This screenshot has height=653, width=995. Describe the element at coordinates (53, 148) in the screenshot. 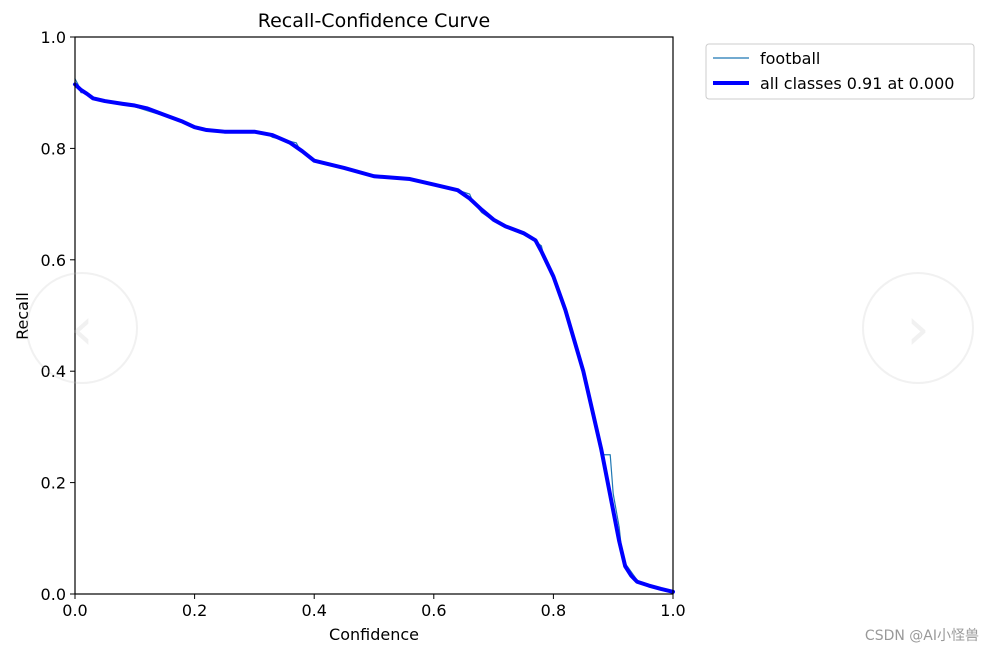

I see `y-tick-label: 0.8` at that location.